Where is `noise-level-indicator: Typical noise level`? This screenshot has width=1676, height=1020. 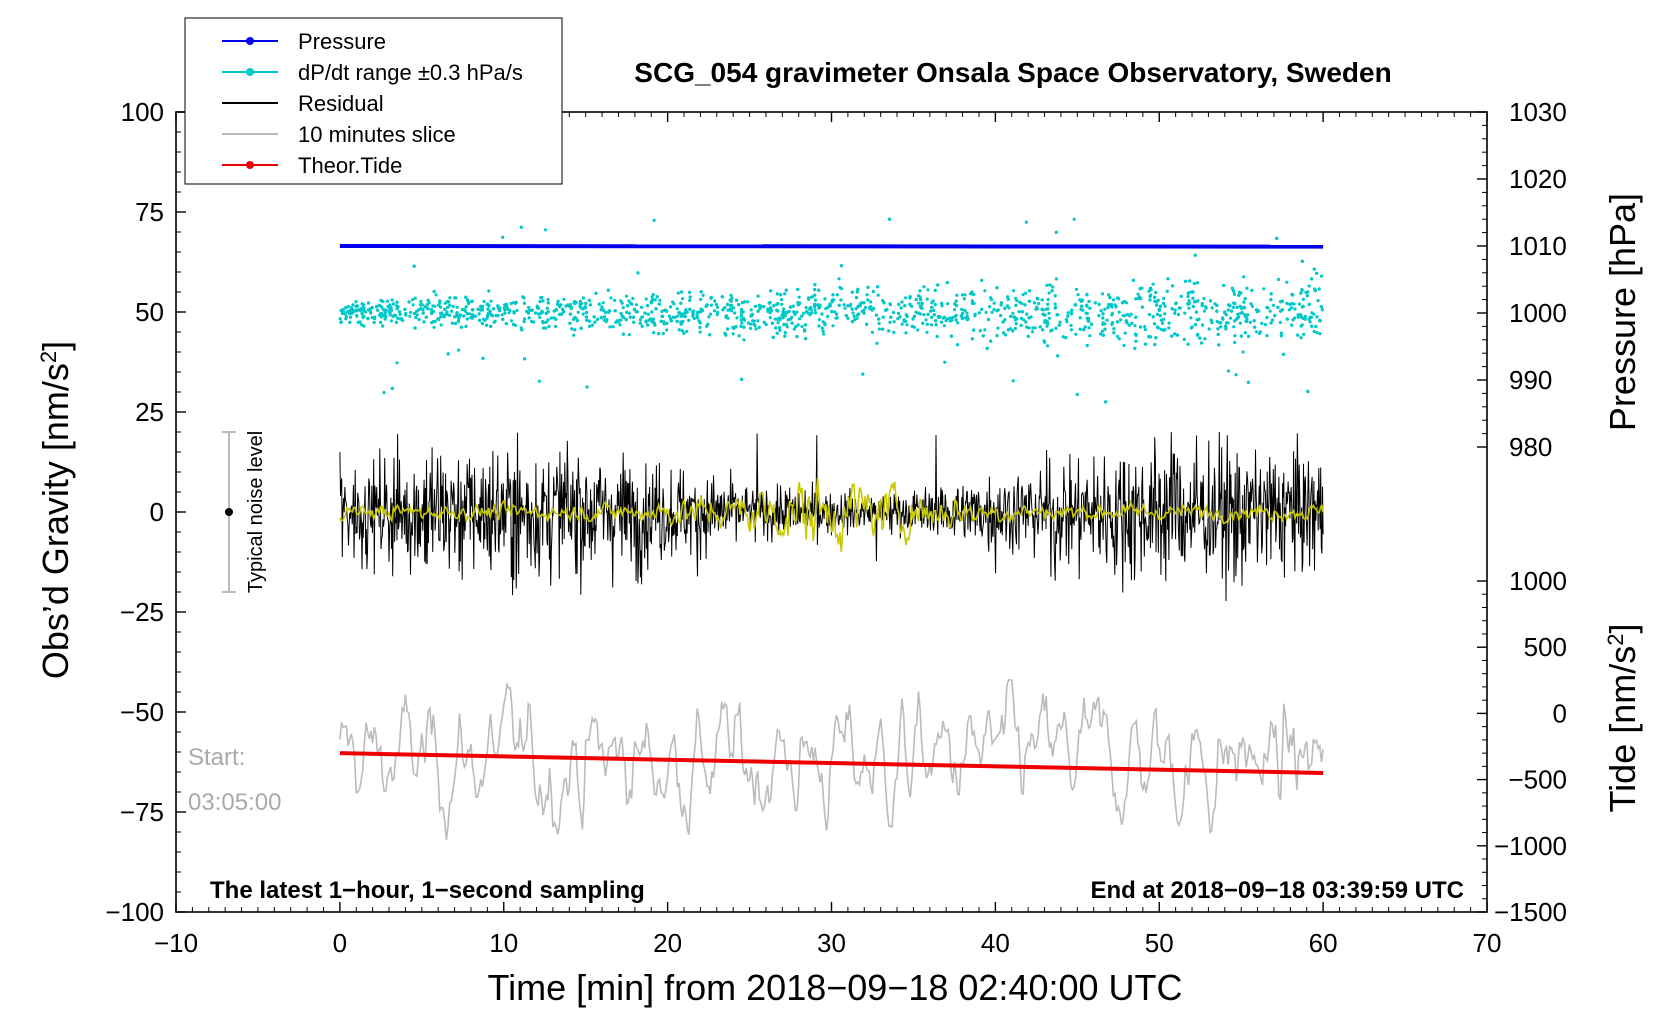 noise-level-indicator: Typical noise level is located at coordinates (244, 512).